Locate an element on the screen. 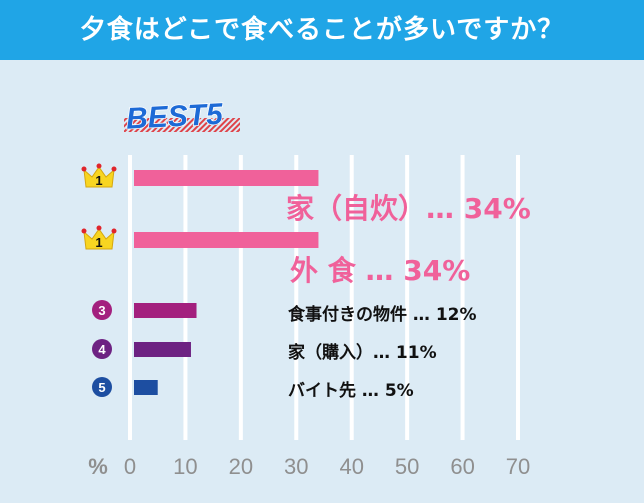 Image resolution: width=644 pixels, height=503 pixels. chart-title: 夕食はどこで食べることが多いですか？ is located at coordinates (322, 30).